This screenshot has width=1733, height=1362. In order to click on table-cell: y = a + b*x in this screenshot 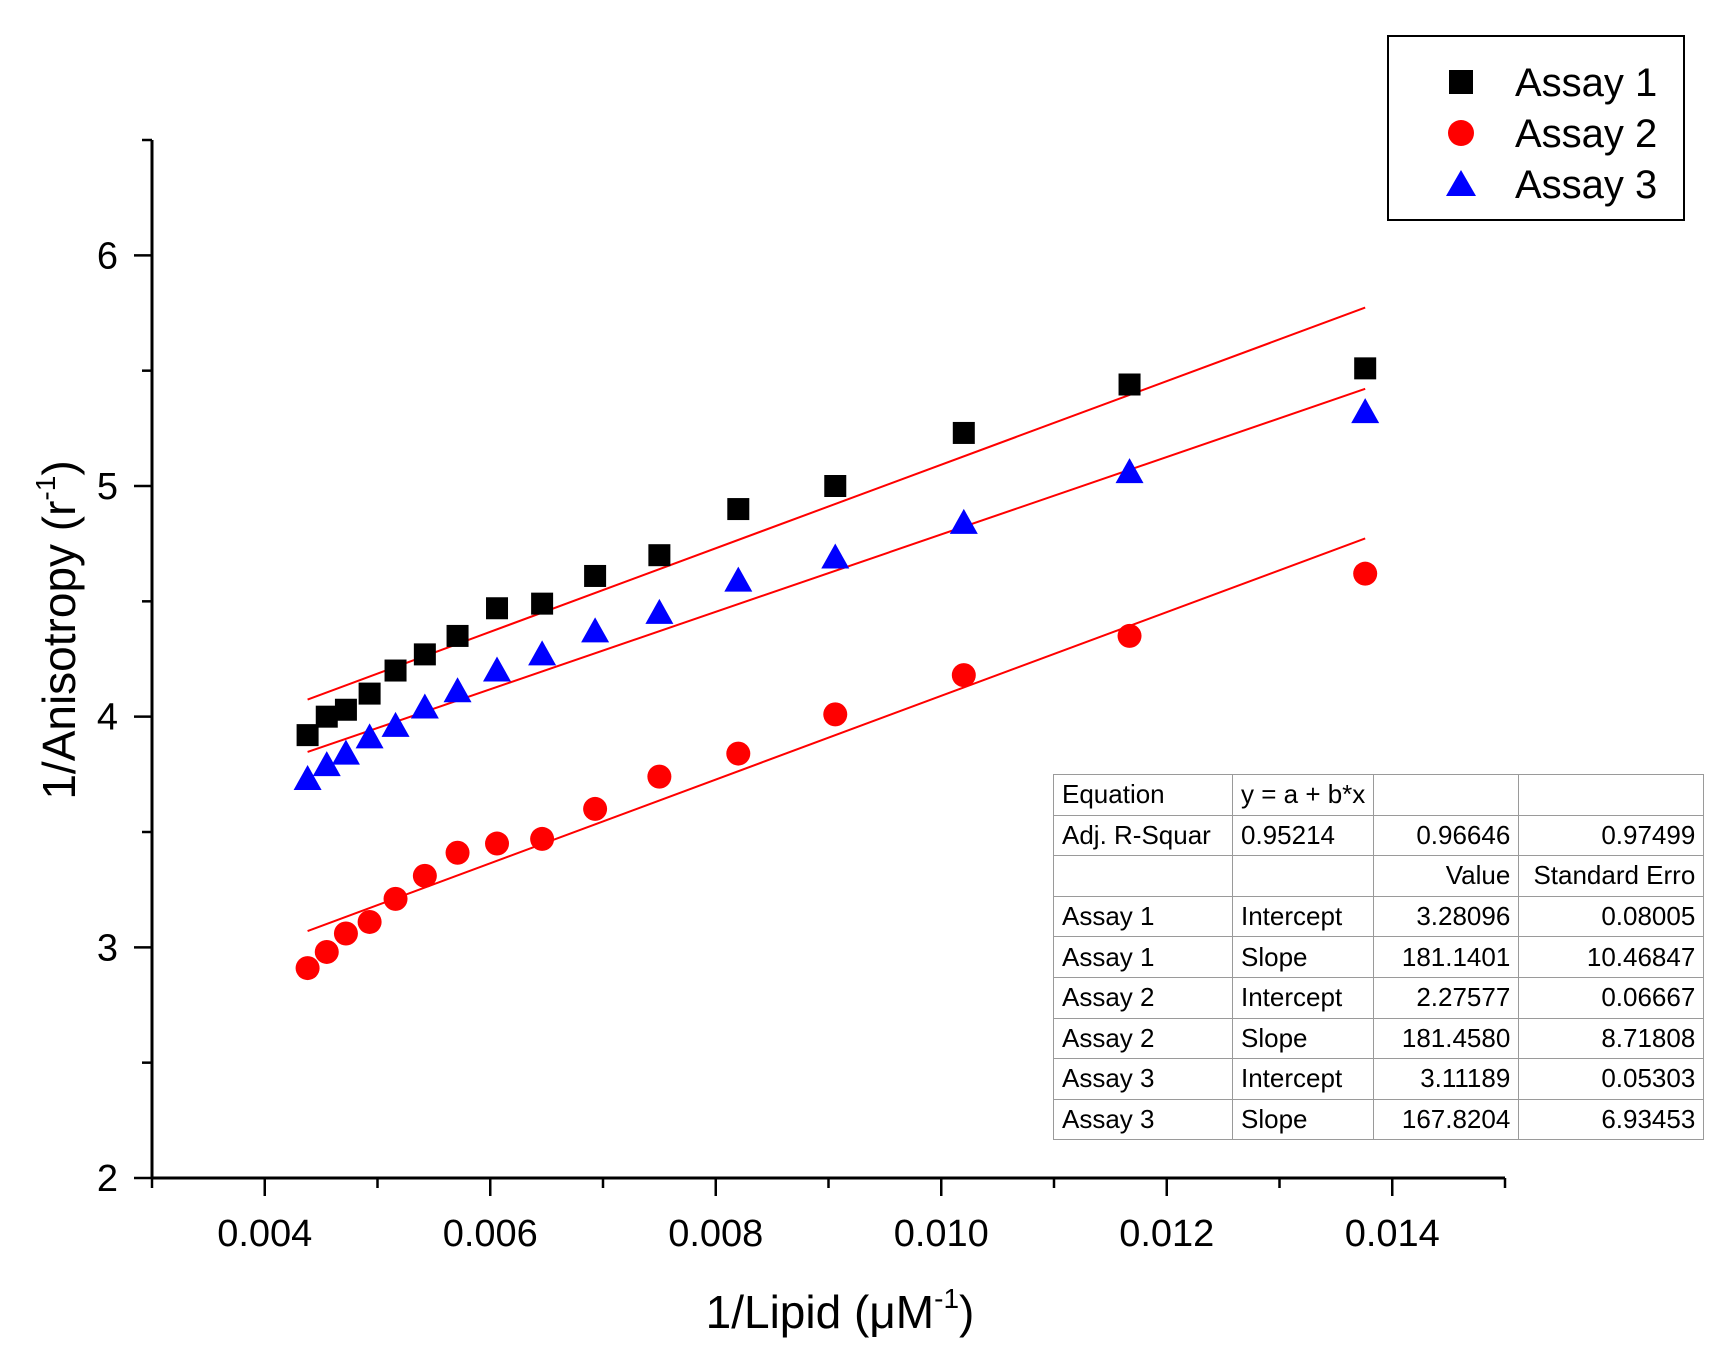, I will do `click(1303, 795)`.